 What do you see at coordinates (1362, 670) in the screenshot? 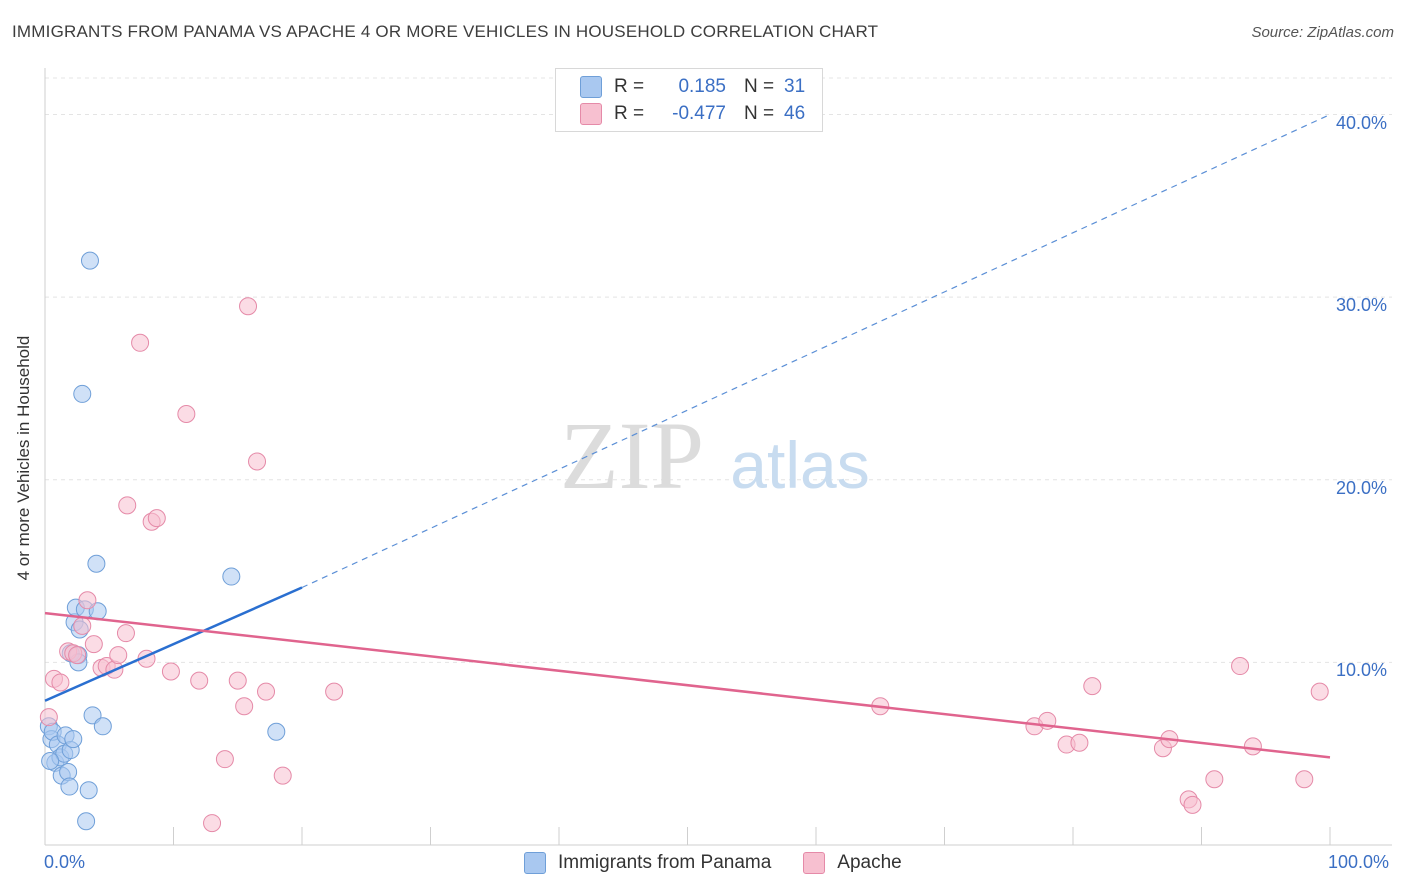
I see `y-tick-label: 10.0%` at bounding box center [1362, 670].